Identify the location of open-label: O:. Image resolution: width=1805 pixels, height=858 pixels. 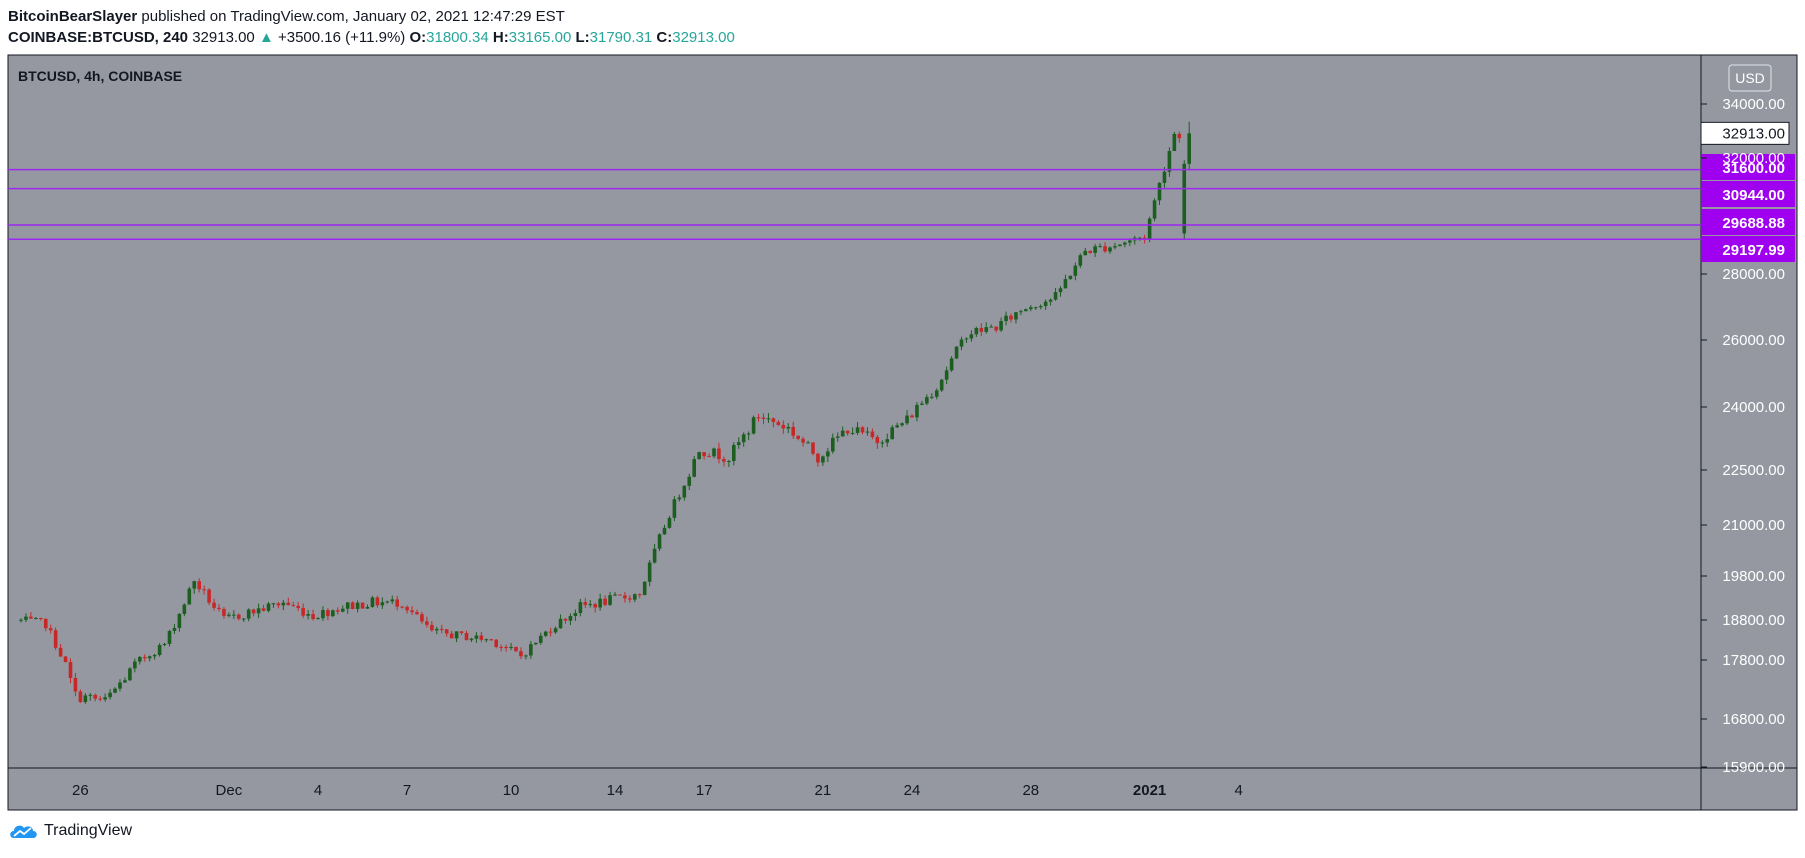
(418, 37).